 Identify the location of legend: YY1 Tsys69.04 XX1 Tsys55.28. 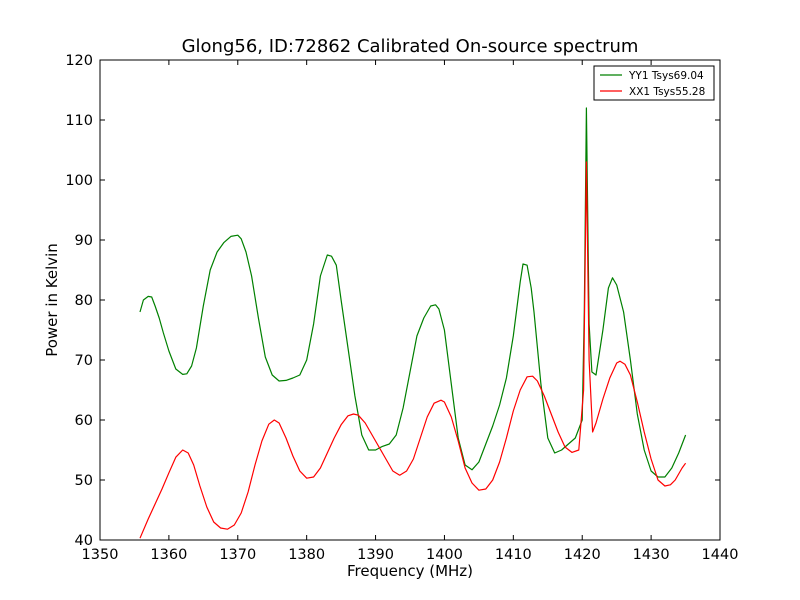
(654, 83).